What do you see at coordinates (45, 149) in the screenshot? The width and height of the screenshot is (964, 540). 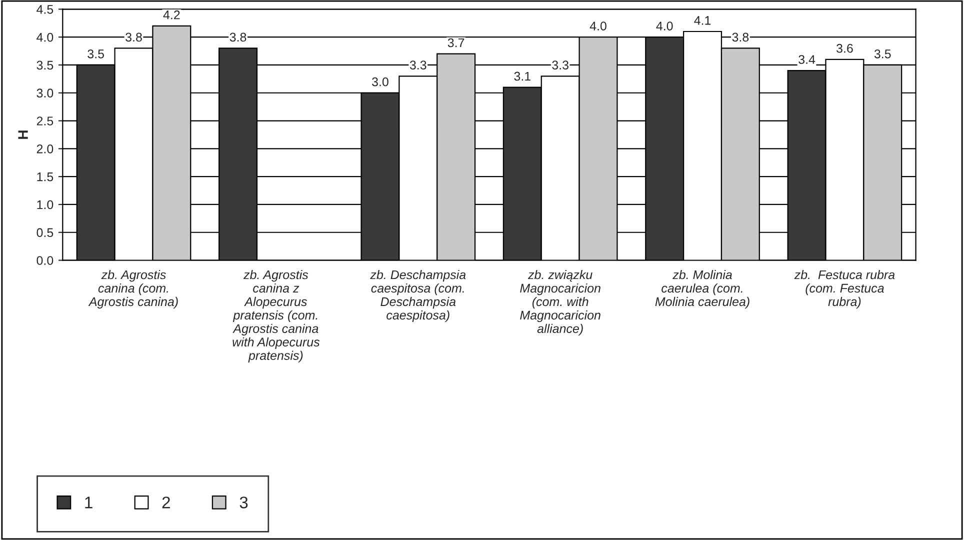 I see `y-tick-label: 2.0` at bounding box center [45, 149].